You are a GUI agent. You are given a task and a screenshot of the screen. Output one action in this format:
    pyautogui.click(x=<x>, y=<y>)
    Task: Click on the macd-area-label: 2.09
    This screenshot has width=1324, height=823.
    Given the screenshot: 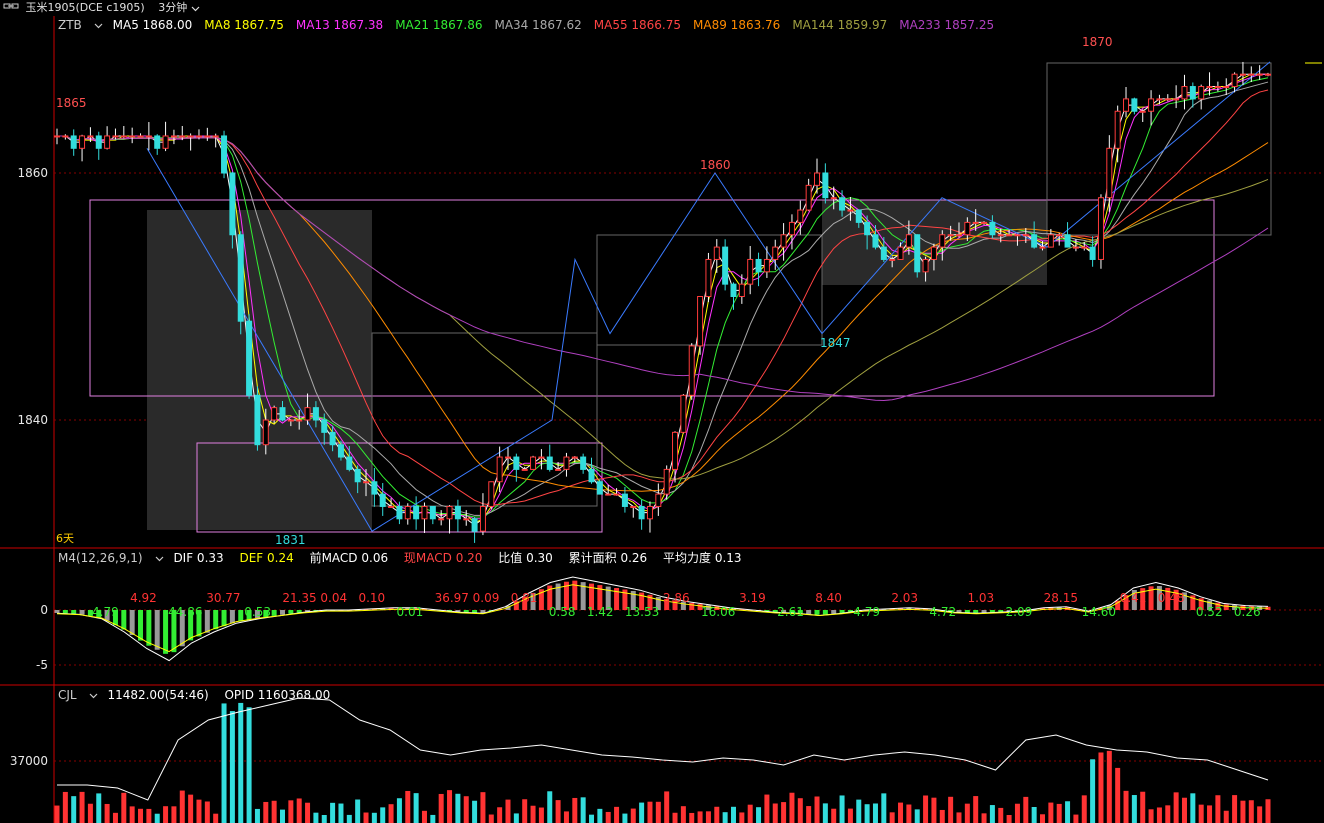 What is the action you would take?
    pyautogui.click(x=1019, y=612)
    